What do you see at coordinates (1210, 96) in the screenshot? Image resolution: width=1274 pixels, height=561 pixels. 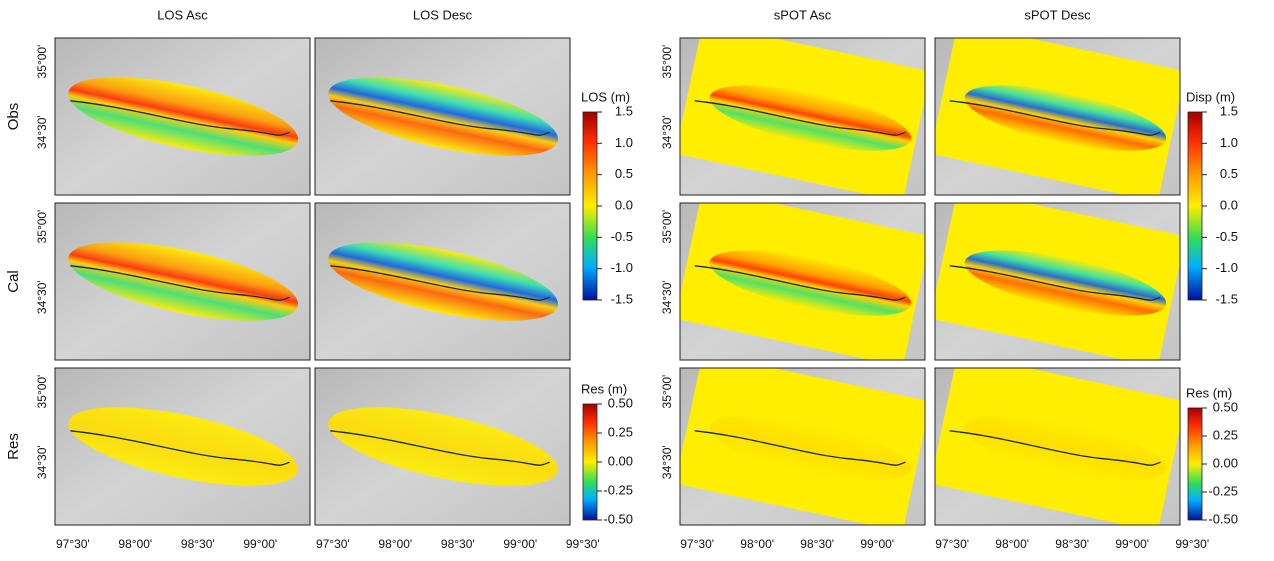 I see `colorbar-label: Disp (m)` at bounding box center [1210, 96].